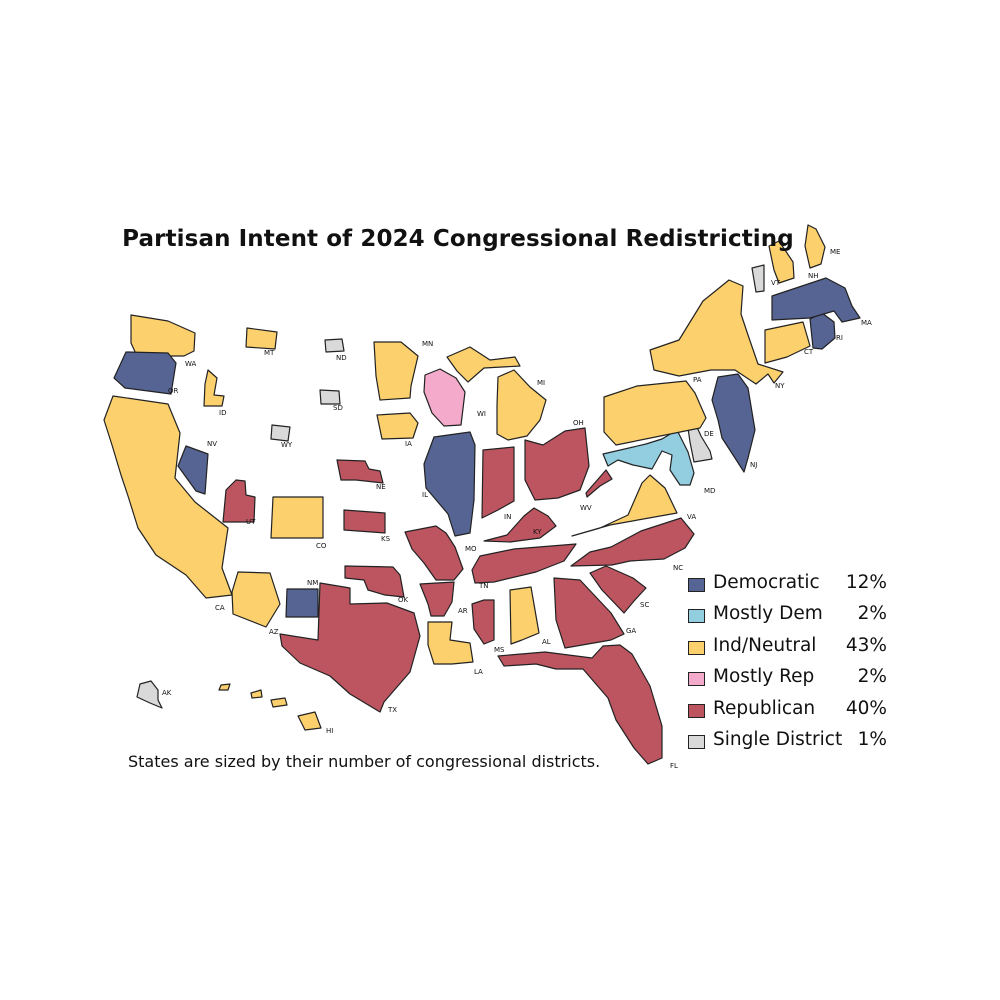  Describe the element at coordinates (768, 614) in the screenshot. I see `legend-label-mdem: Mostly Dem` at that location.